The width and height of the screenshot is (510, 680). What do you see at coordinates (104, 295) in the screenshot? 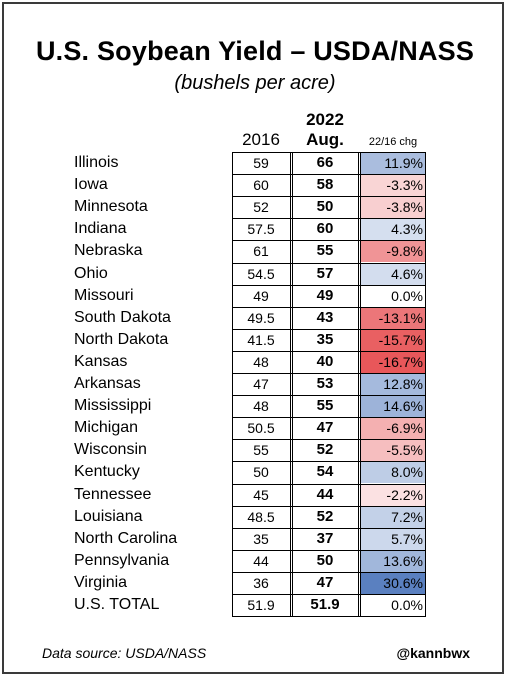
I see `row-state-label: Missouri` at bounding box center [104, 295].